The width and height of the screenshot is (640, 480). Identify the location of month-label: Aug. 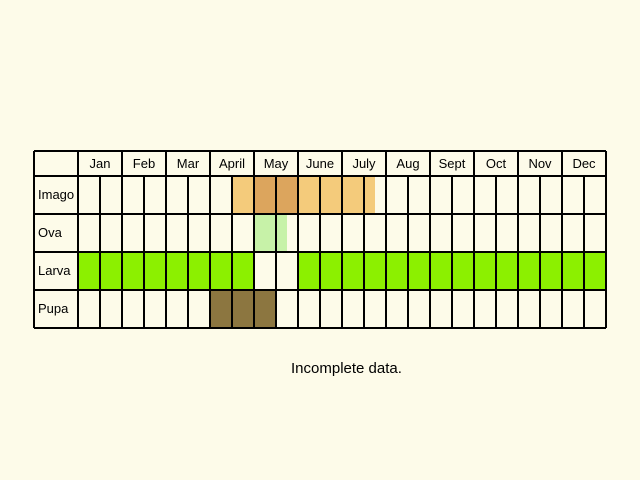
(408, 163).